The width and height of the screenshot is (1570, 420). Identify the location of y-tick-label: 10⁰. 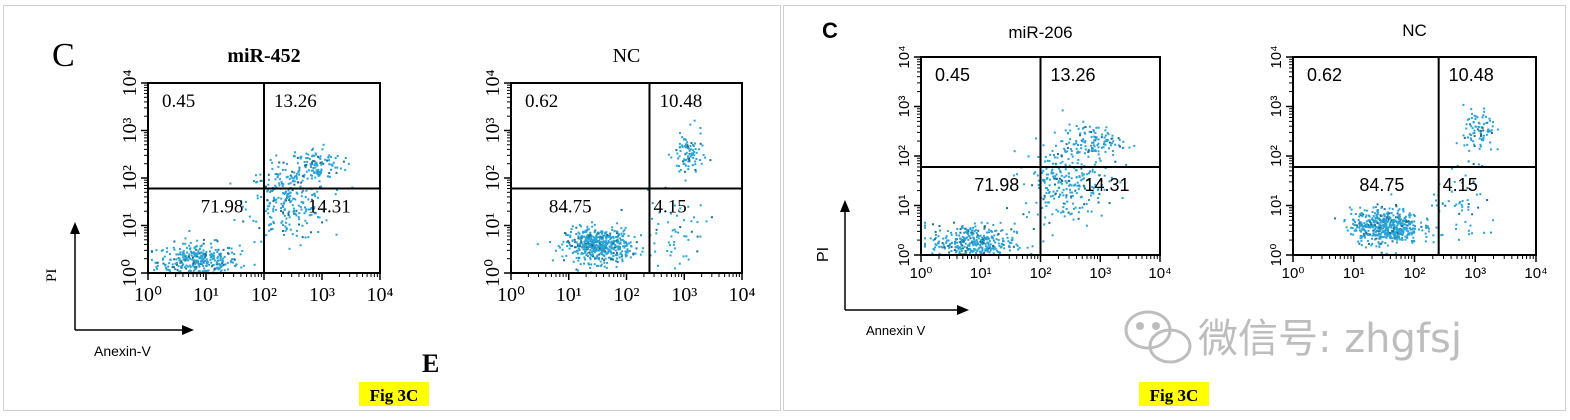
(904, 255).